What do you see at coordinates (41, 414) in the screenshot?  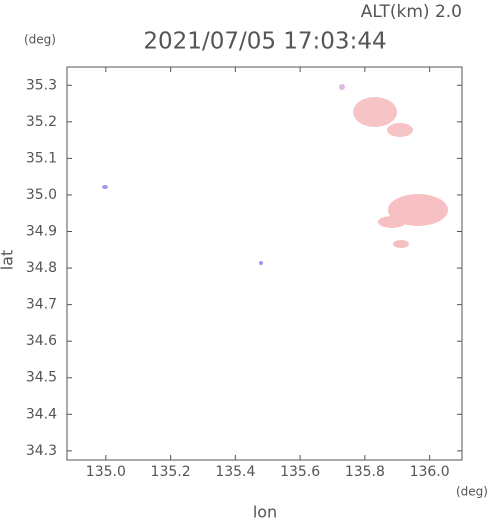 I see `y-tick-label: 34.4` at bounding box center [41, 414].